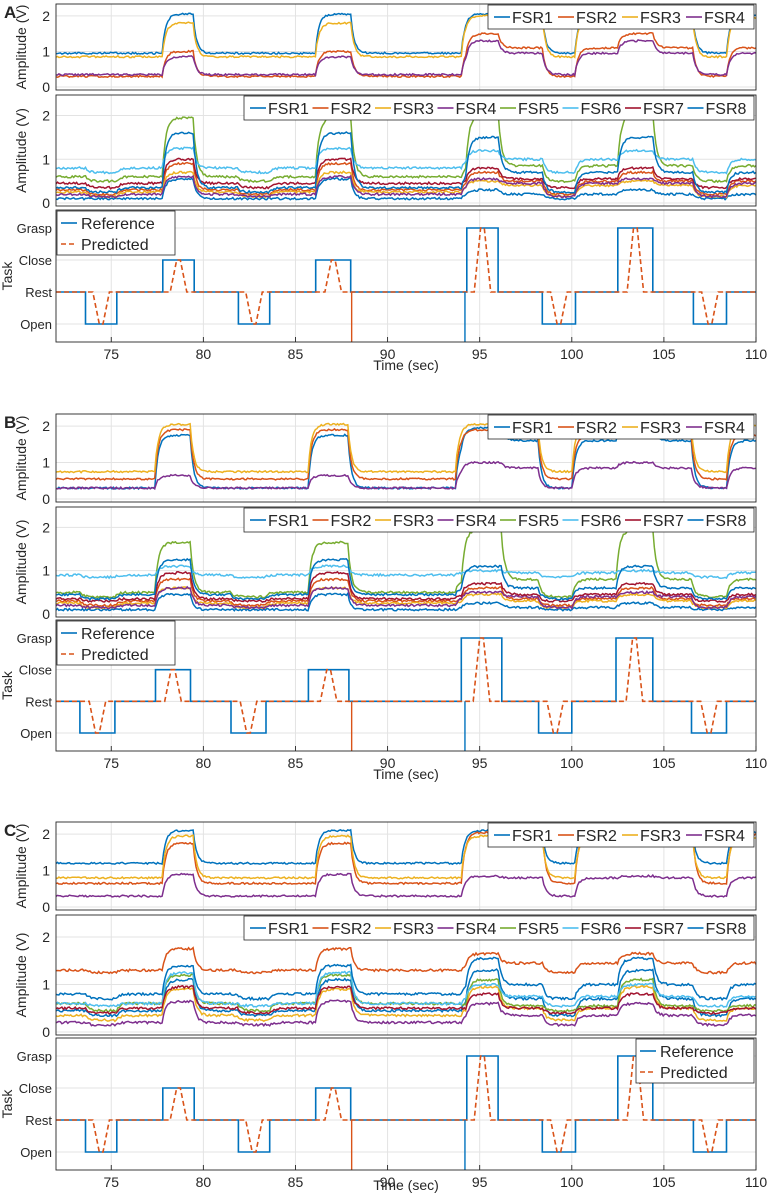  What do you see at coordinates (538, 521) in the screenshot?
I see `legend-label: FSR5` at bounding box center [538, 521].